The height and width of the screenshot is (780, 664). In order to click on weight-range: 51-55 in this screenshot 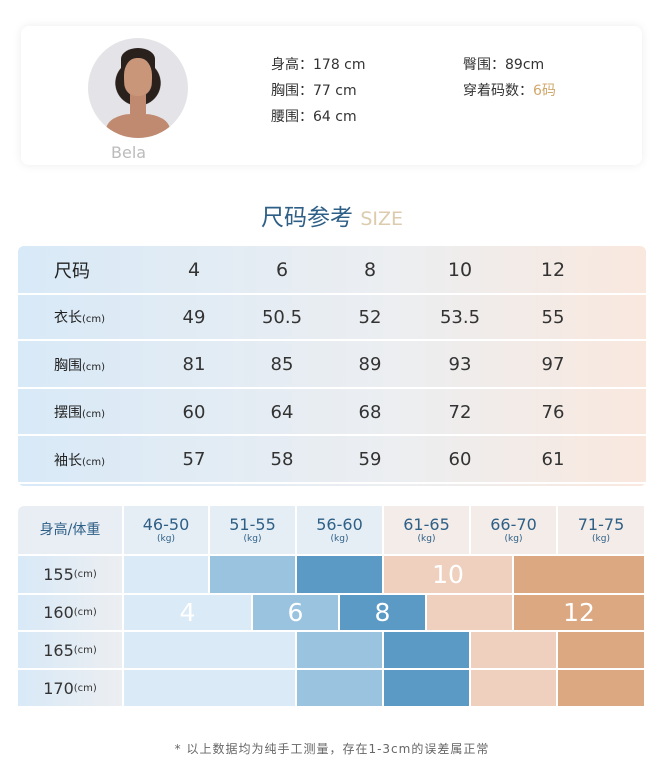, I will do `click(252, 524)`.